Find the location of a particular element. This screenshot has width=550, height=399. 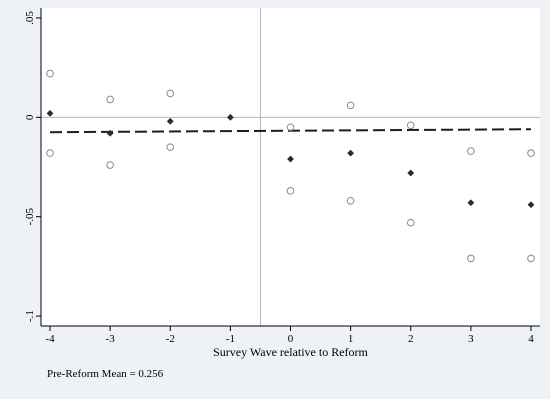

x-axis-title: Survey Wave relative to Reform is located at coordinates (290, 352).